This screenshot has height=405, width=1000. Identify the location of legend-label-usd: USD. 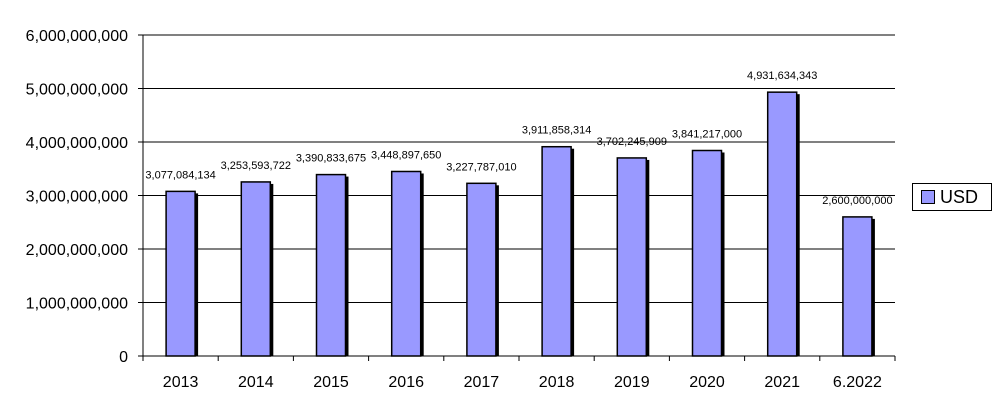
(959, 196).